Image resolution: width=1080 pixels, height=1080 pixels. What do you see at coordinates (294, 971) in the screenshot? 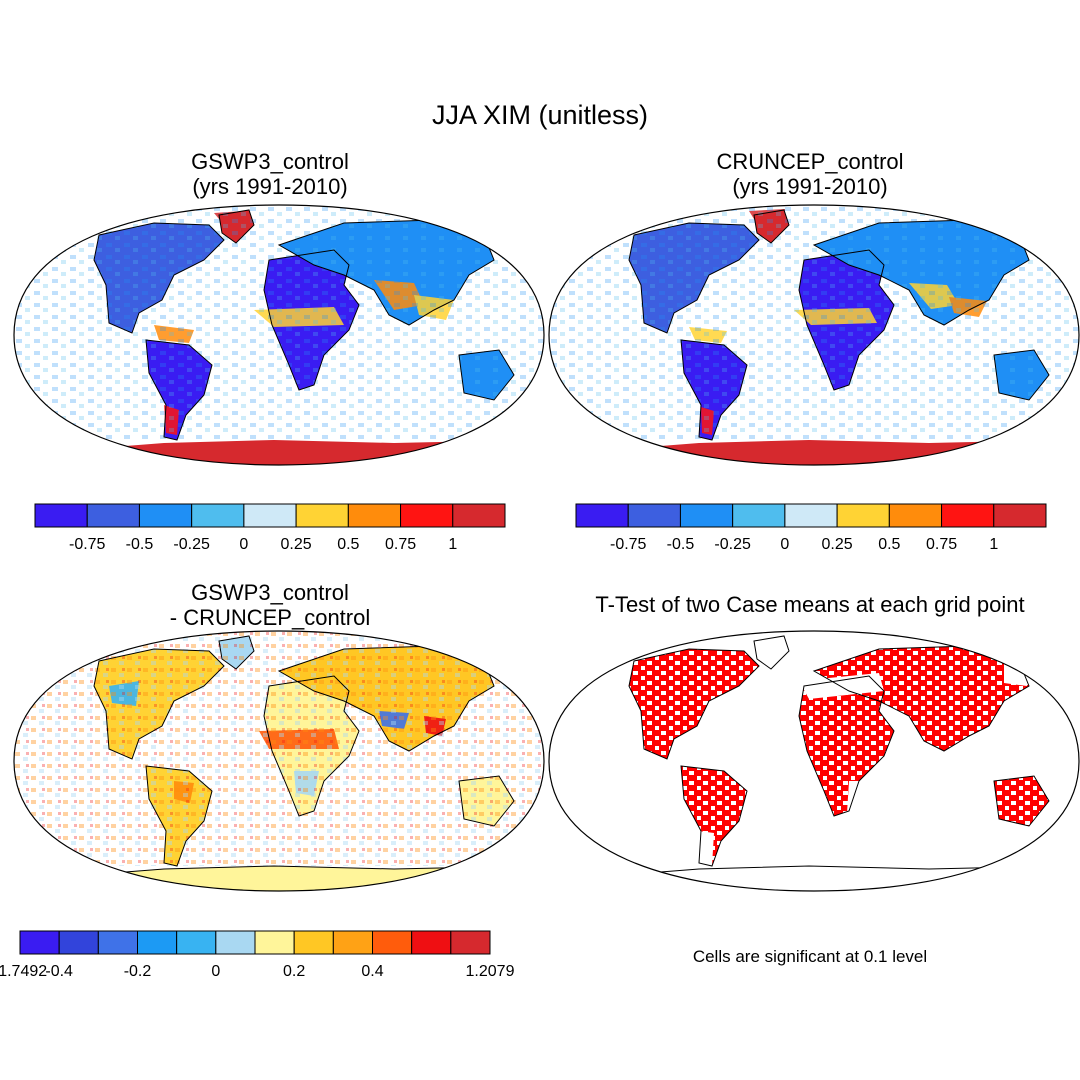
I see `colorbar-tick-label: 0.2` at bounding box center [294, 971].